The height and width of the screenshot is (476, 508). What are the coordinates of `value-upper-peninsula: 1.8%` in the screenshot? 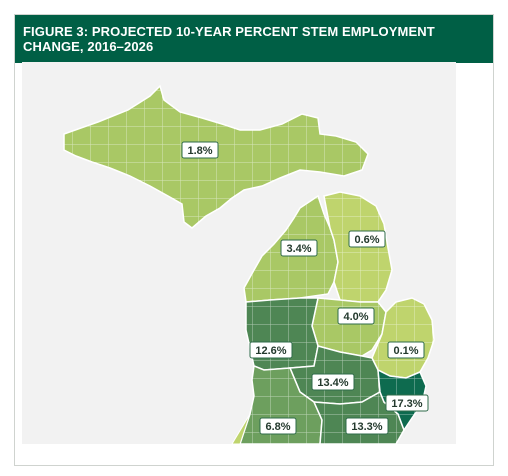 It's located at (199, 151).